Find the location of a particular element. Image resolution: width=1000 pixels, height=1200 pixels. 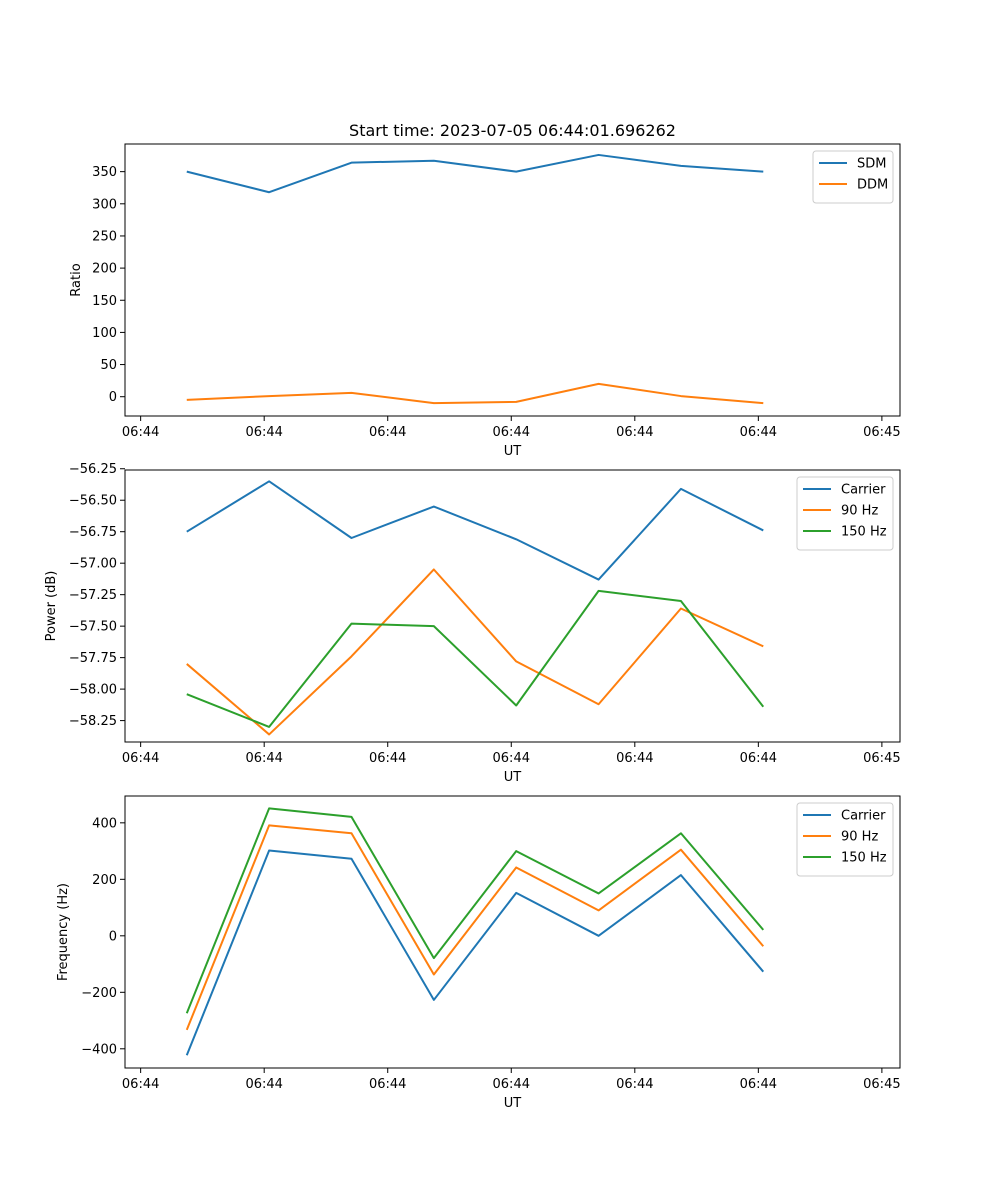

y-axis-label: Power (dB) is located at coordinates (51, 606).